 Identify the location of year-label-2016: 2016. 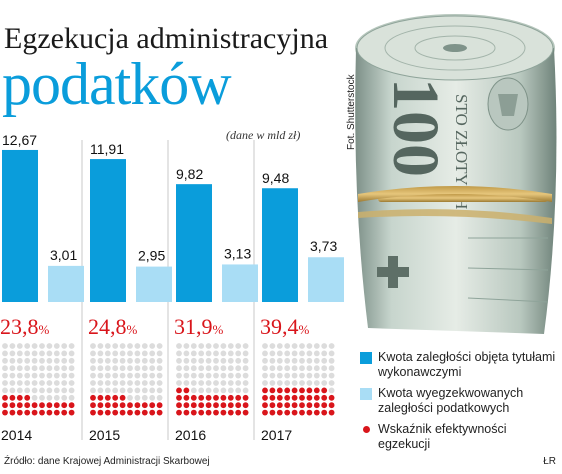
(190, 435).